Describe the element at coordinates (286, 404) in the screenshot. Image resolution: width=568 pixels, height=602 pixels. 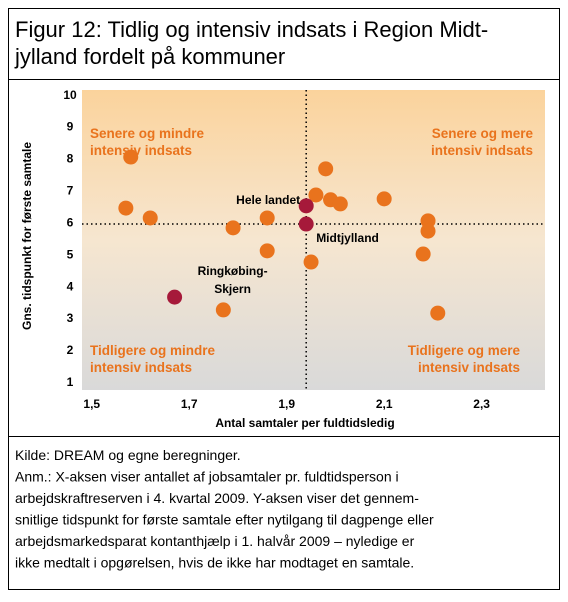
I see `x-tick-label: 1,9` at that location.